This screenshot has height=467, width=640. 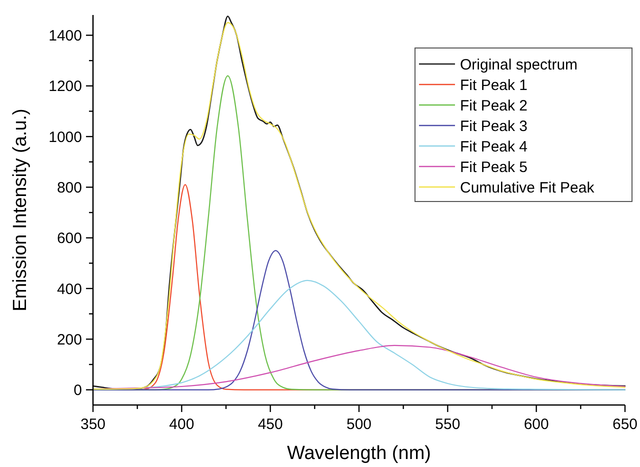 What do you see at coordinates (69, 187) in the screenshot?
I see `y-tick-label: 800` at bounding box center [69, 187].